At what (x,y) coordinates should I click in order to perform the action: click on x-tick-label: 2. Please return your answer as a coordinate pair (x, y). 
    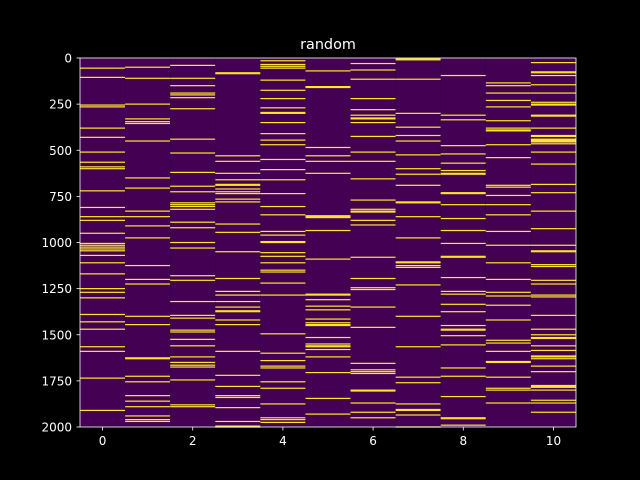
    Looking at the image, I should click on (193, 441).